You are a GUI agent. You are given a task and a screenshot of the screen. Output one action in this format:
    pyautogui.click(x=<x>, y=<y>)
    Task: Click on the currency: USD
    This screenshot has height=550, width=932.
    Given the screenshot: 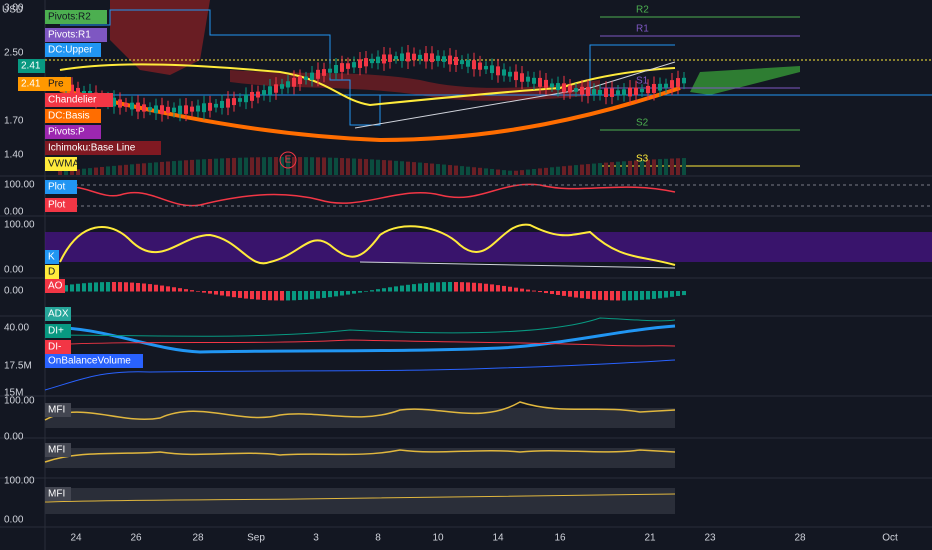 What is the action you would take?
    pyautogui.click(x=12, y=10)
    